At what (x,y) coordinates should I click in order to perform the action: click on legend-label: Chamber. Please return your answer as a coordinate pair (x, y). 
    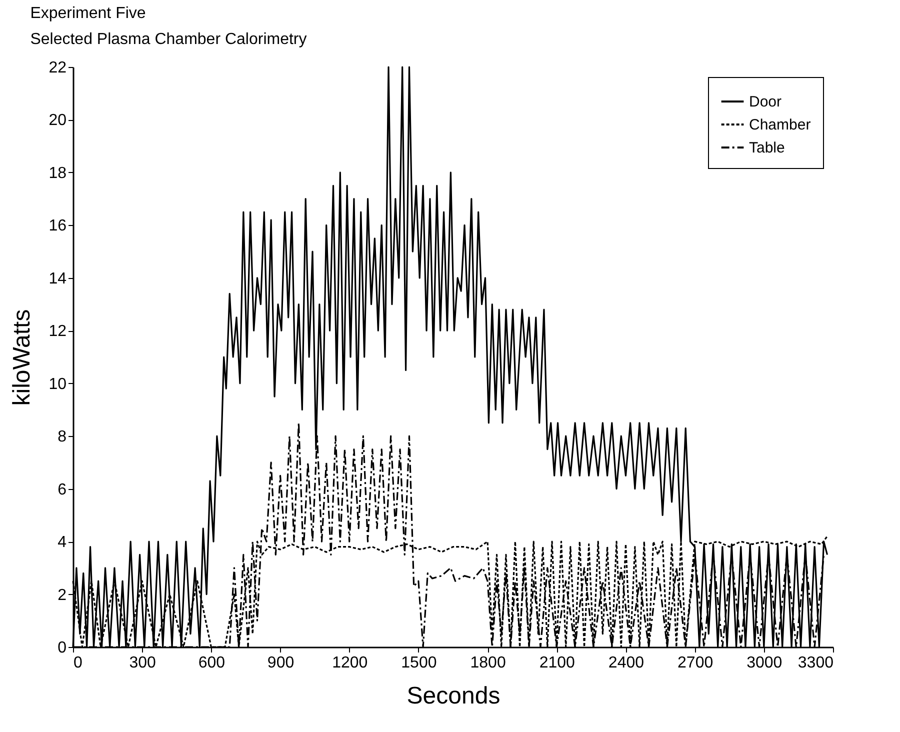
    Looking at the image, I should click on (780, 125).